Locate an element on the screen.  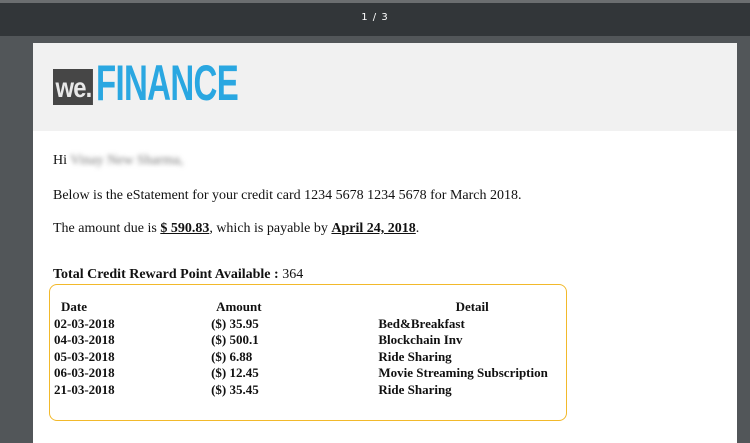
amount-suffix: . is located at coordinates (417, 228).